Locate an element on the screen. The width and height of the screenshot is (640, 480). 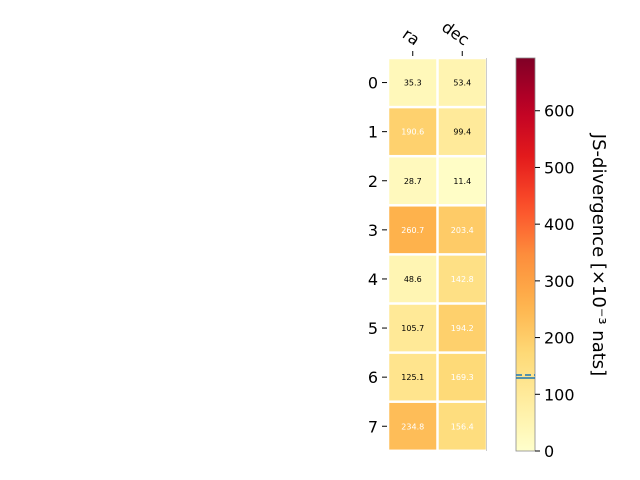
cell-value-label: 11.4 is located at coordinates (462, 181).